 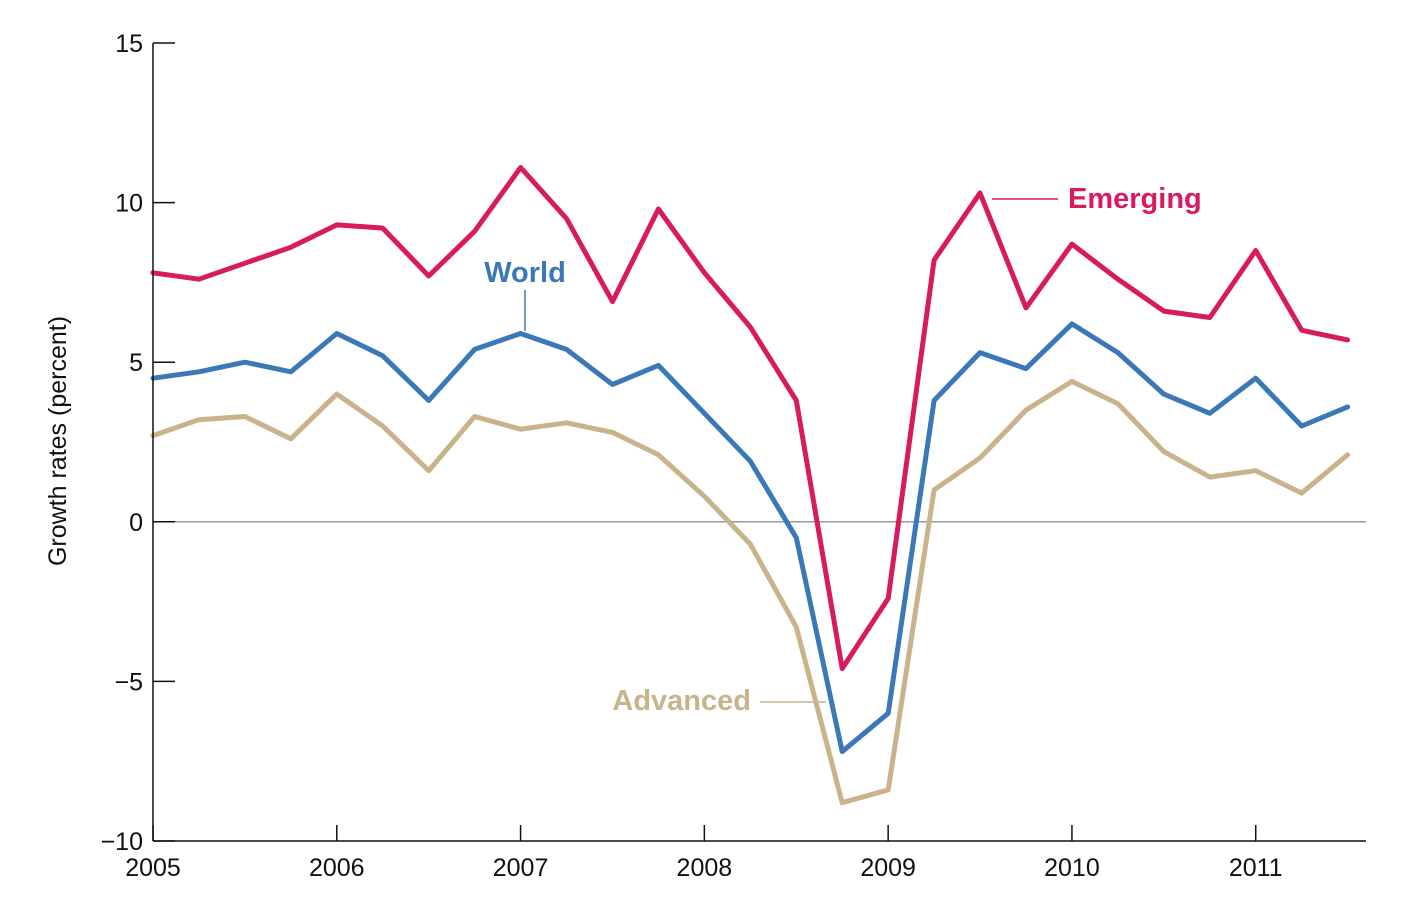 What do you see at coordinates (128, 682) in the screenshot?
I see `y-tick-label: −5` at bounding box center [128, 682].